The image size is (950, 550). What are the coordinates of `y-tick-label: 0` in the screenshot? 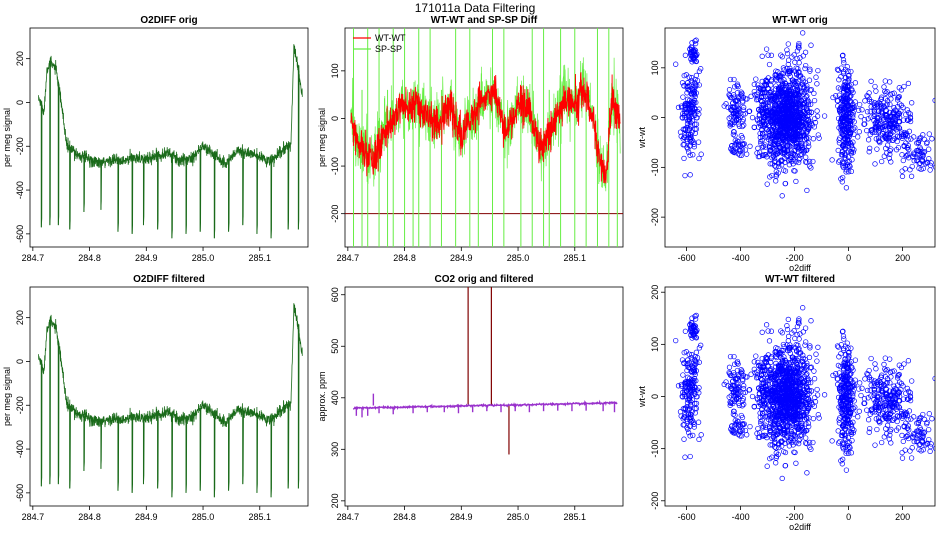 It's located at (655, 396).